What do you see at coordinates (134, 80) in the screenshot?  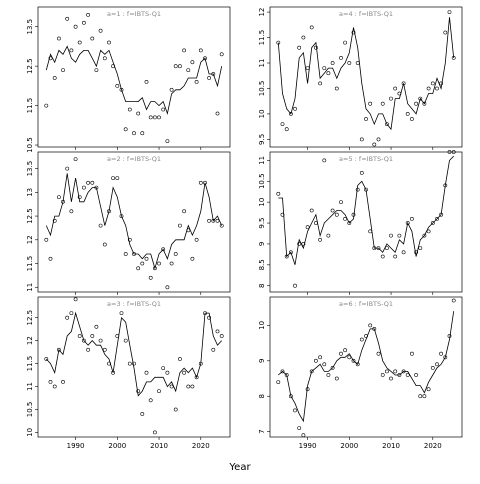 I see `fitted-line` at bounding box center [134, 80].